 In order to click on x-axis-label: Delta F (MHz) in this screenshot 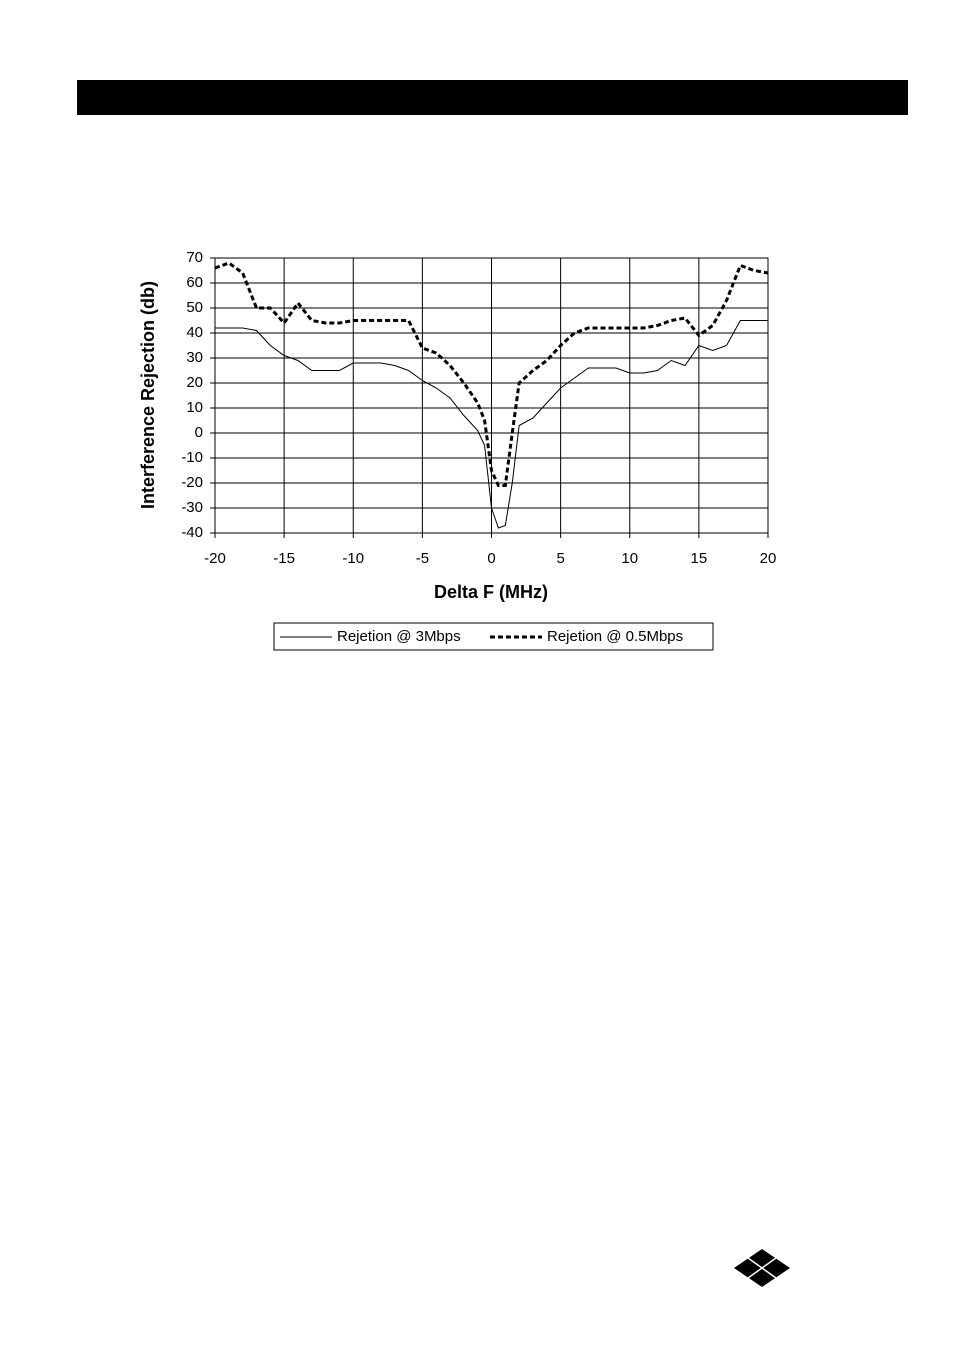, I will do `click(491, 592)`.